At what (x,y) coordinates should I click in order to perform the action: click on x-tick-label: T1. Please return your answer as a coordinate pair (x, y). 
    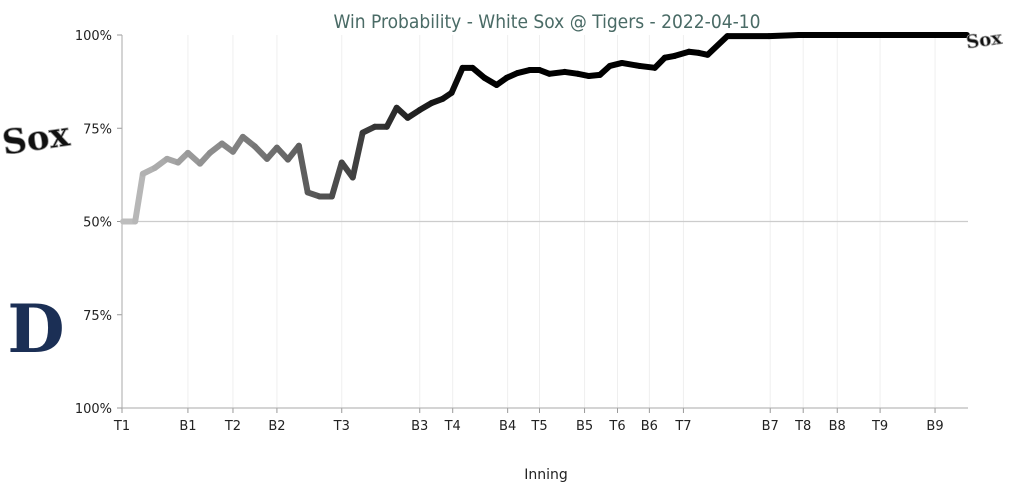
    Looking at the image, I should click on (121, 426).